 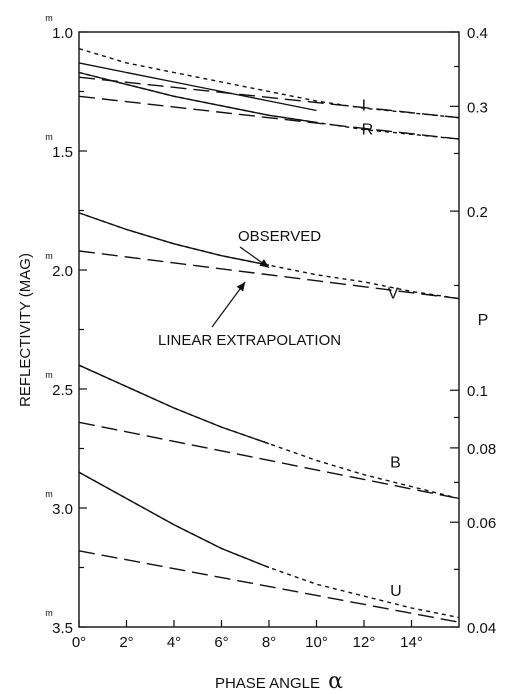 I want to click on series-u-observed-line, so click(x=174, y=520).